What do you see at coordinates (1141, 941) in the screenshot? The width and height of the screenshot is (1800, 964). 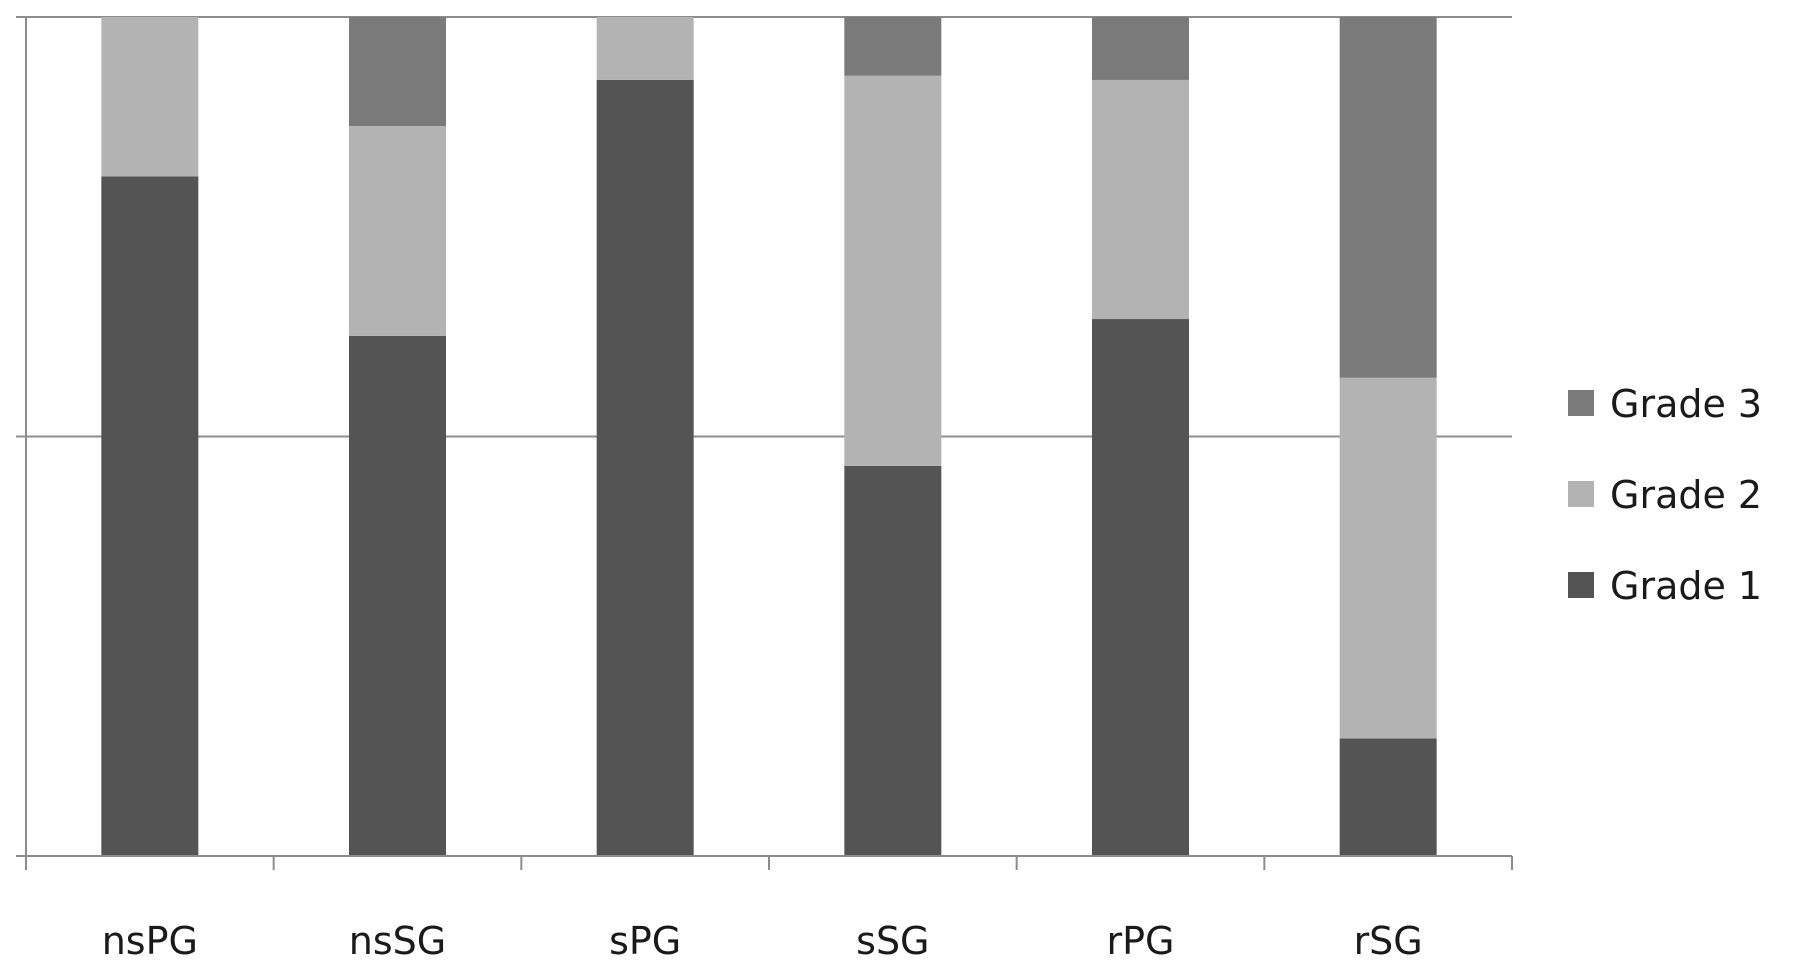 I see `x-tick-label: rPG` at bounding box center [1141, 941].